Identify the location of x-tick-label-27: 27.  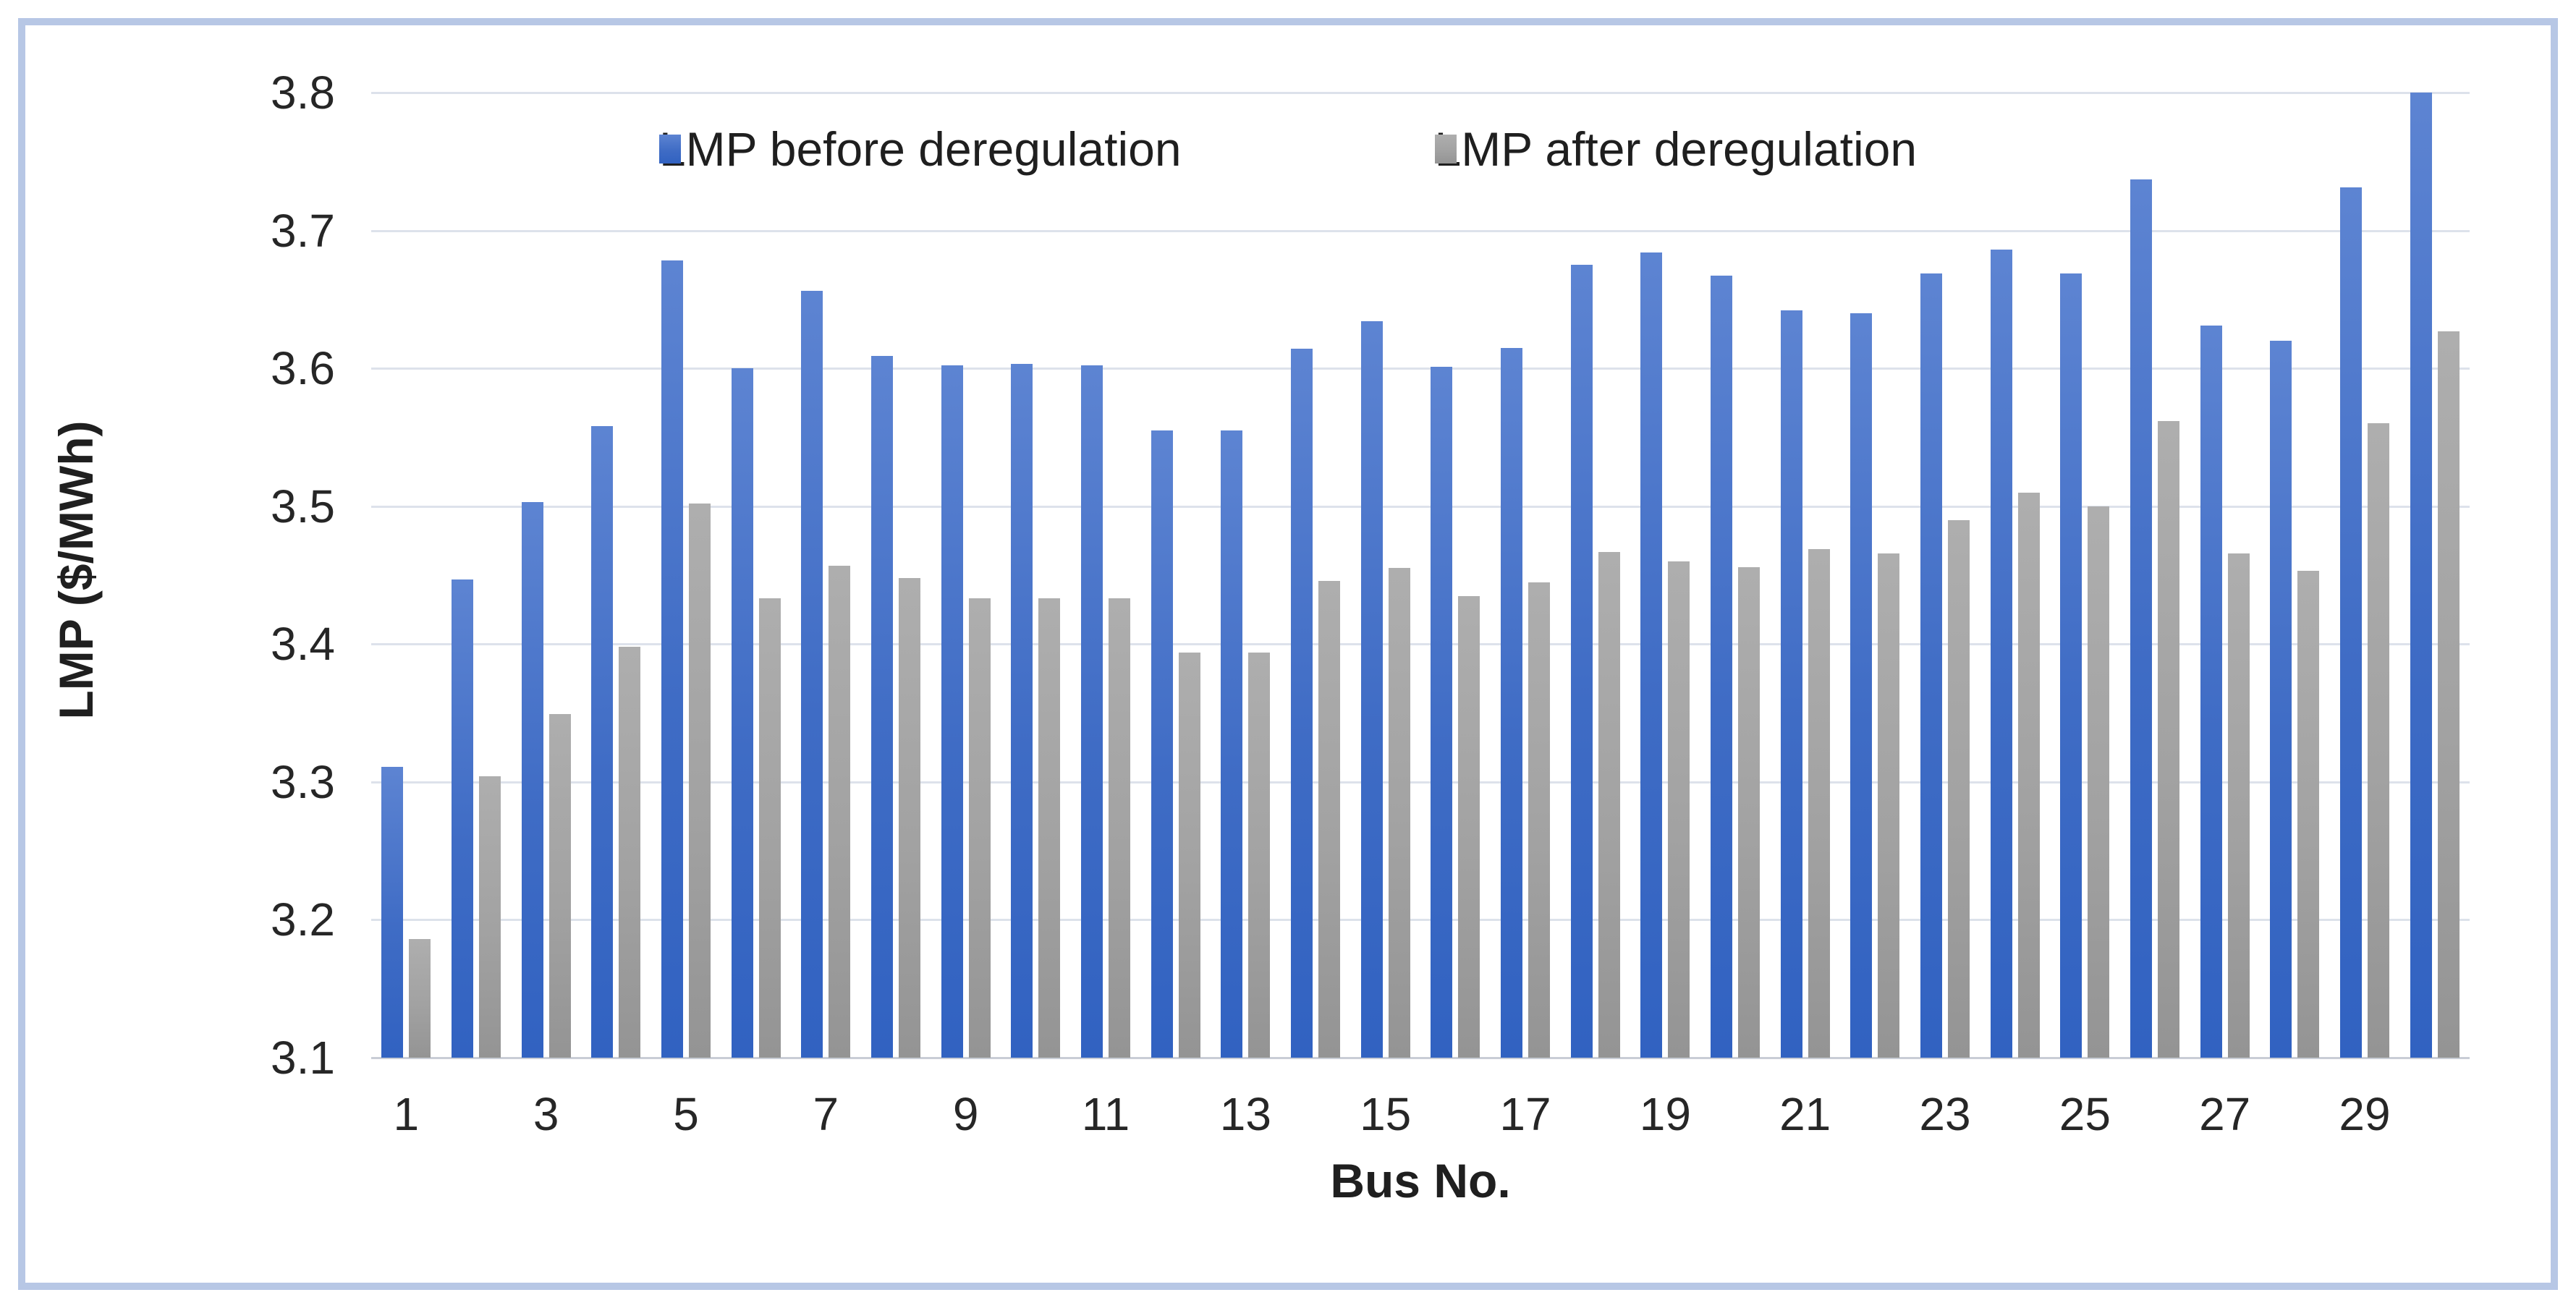
(2225, 1114).